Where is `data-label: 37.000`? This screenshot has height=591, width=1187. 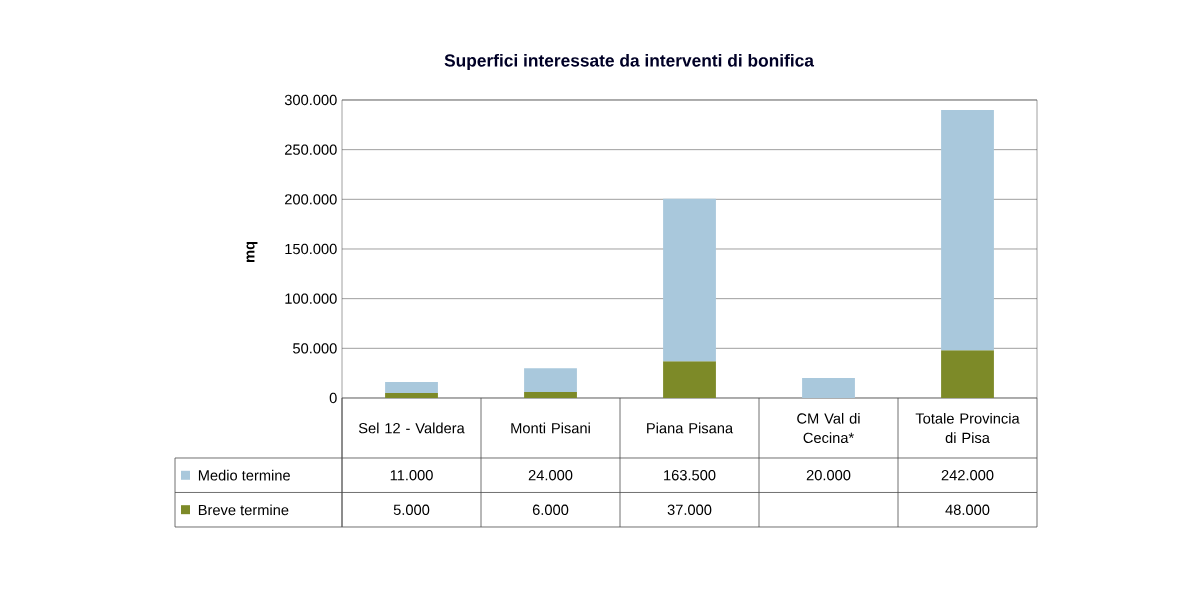
data-label: 37.000 is located at coordinates (689, 509).